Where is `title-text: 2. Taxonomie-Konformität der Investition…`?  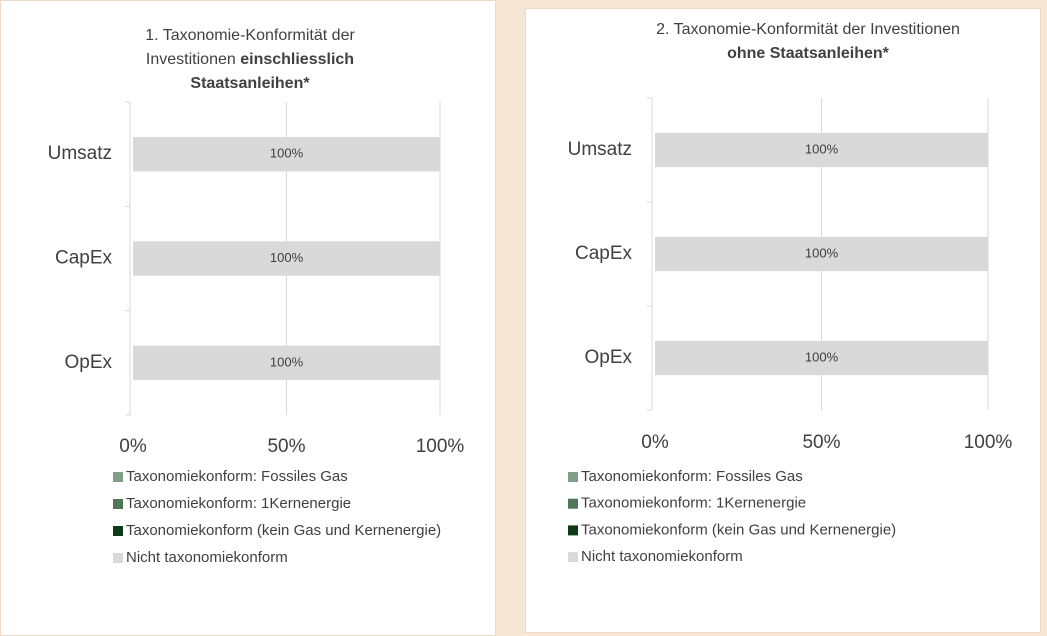 title-text: 2. Taxonomie-Konformität der Investition… is located at coordinates (808, 29).